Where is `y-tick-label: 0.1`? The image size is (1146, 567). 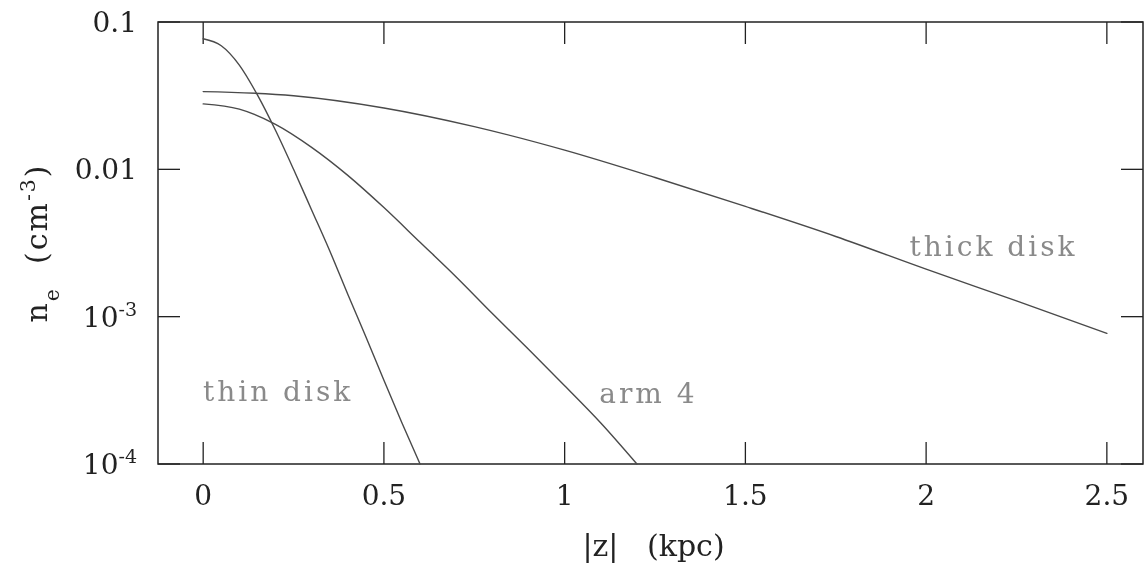 y-tick-label: 0.1 is located at coordinates (114, 23).